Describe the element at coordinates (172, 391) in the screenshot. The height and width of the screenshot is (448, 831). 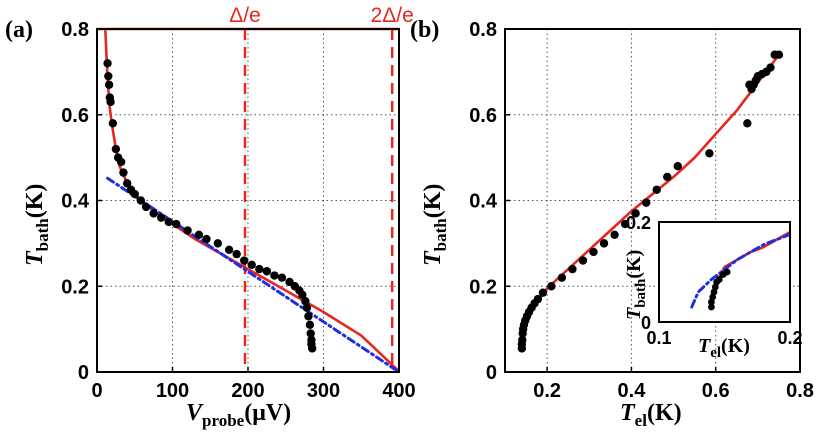
I see `x-tick-label-1: 100` at that location.